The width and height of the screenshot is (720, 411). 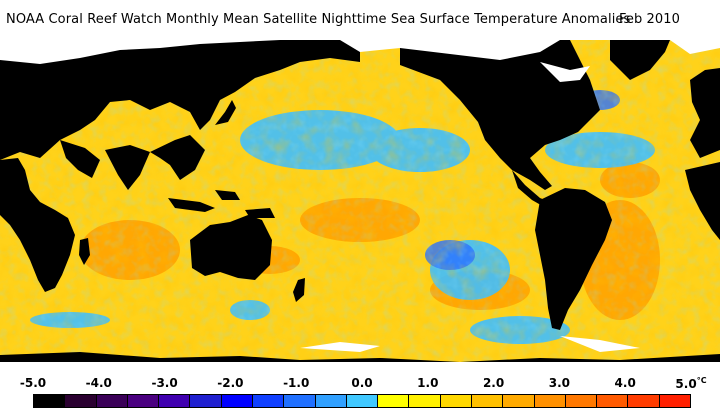 I want to click on colorbar-tick-label: -5.0, so click(x=33, y=383).